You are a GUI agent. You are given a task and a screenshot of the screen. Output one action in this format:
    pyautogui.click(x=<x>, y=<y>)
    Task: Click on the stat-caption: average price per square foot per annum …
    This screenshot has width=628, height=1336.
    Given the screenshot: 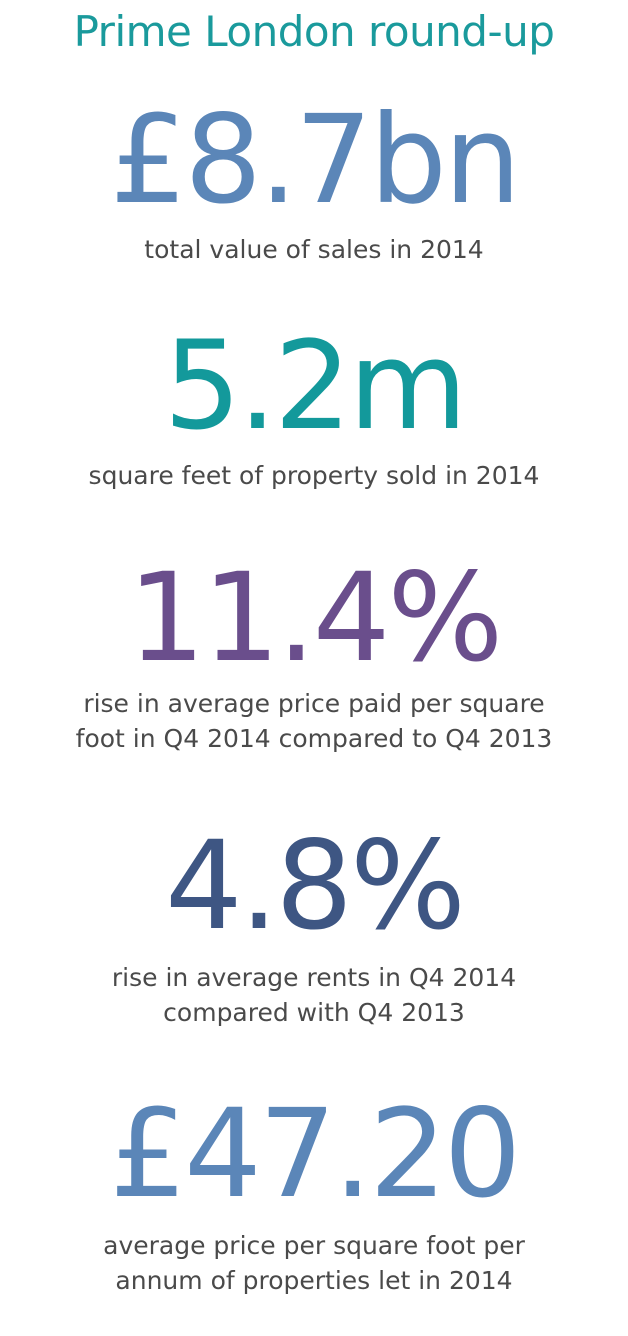 What is the action you would take?
    pyautogui.click(x=314, y=1263)
    